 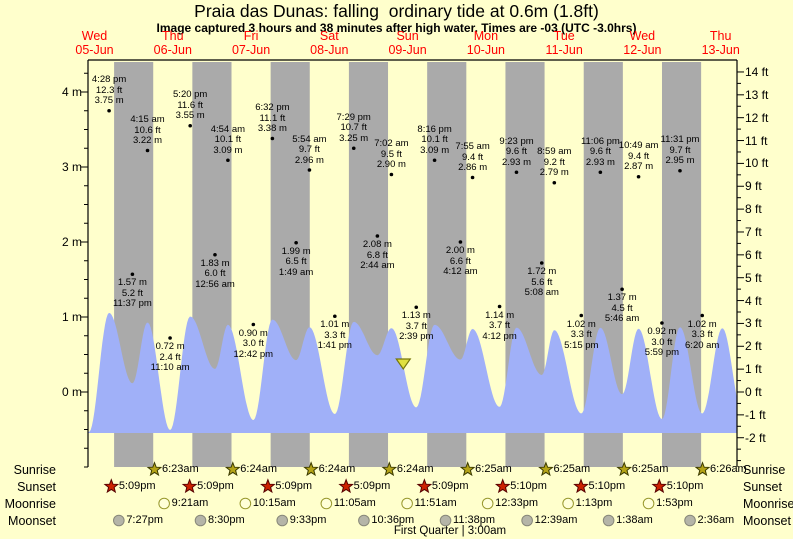 What do you see at coordinates (639, 156) in the screenshot?
I see `tide-height-ft: 9.4 ft` at bounding box center [639, 156].